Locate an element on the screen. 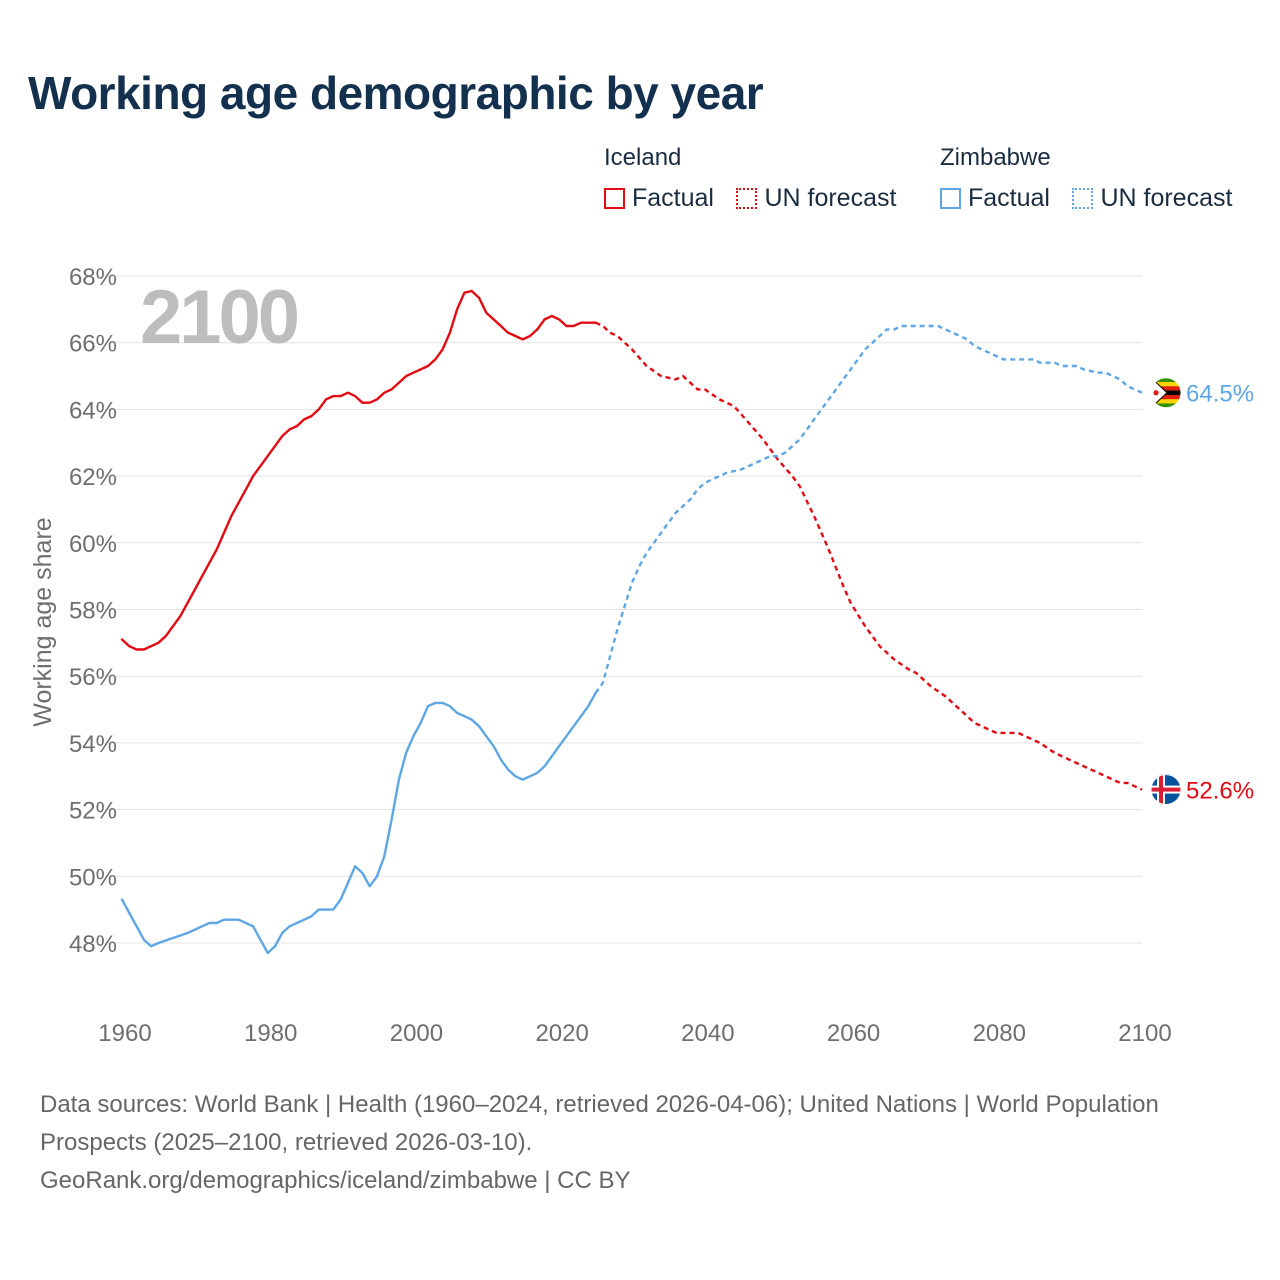 The height and width of the screenshot is (1280, 1280). flag-star is located at coordinates (1156, 393).